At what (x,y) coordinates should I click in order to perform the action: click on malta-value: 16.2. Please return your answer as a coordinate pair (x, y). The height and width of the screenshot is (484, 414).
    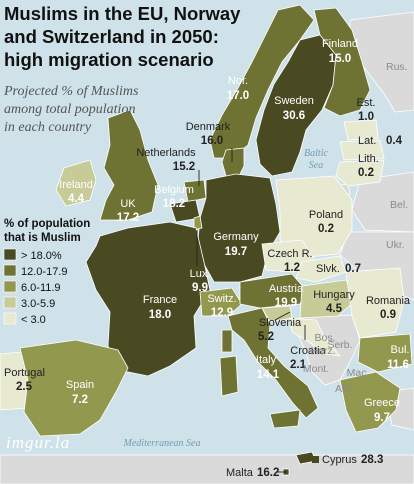
    Looking at the image, I should click on (268, 473).